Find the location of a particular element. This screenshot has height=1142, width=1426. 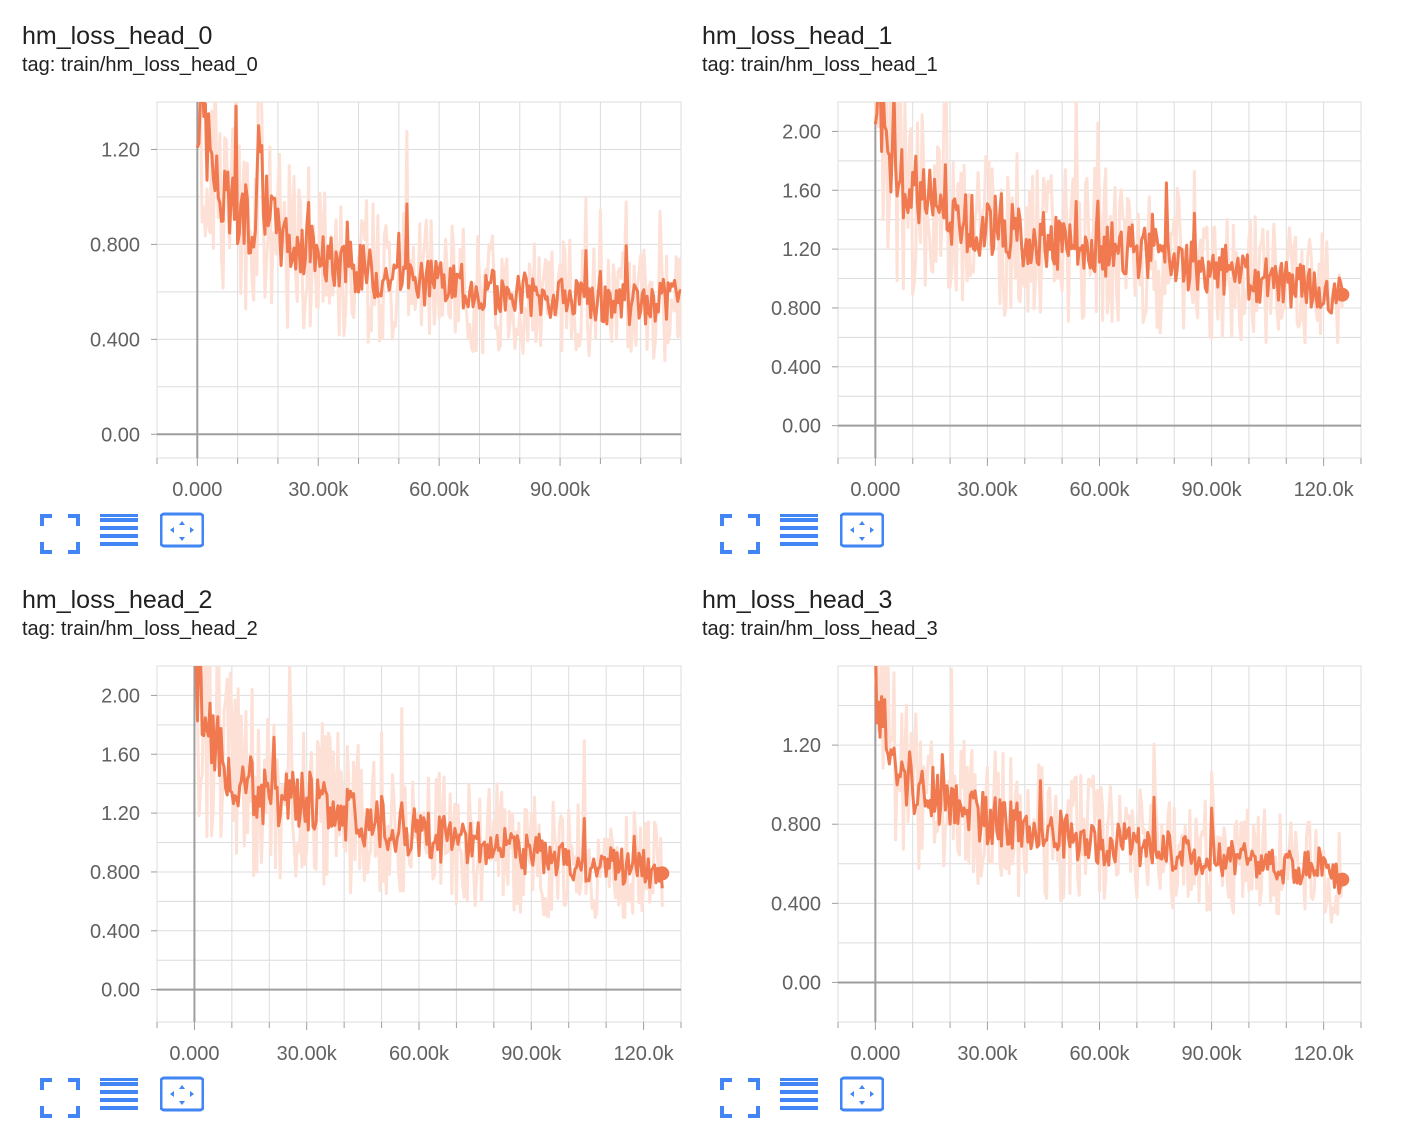

chart-tag: tag: train/hm_loss_head_3 is located at coordinates (820, 629).